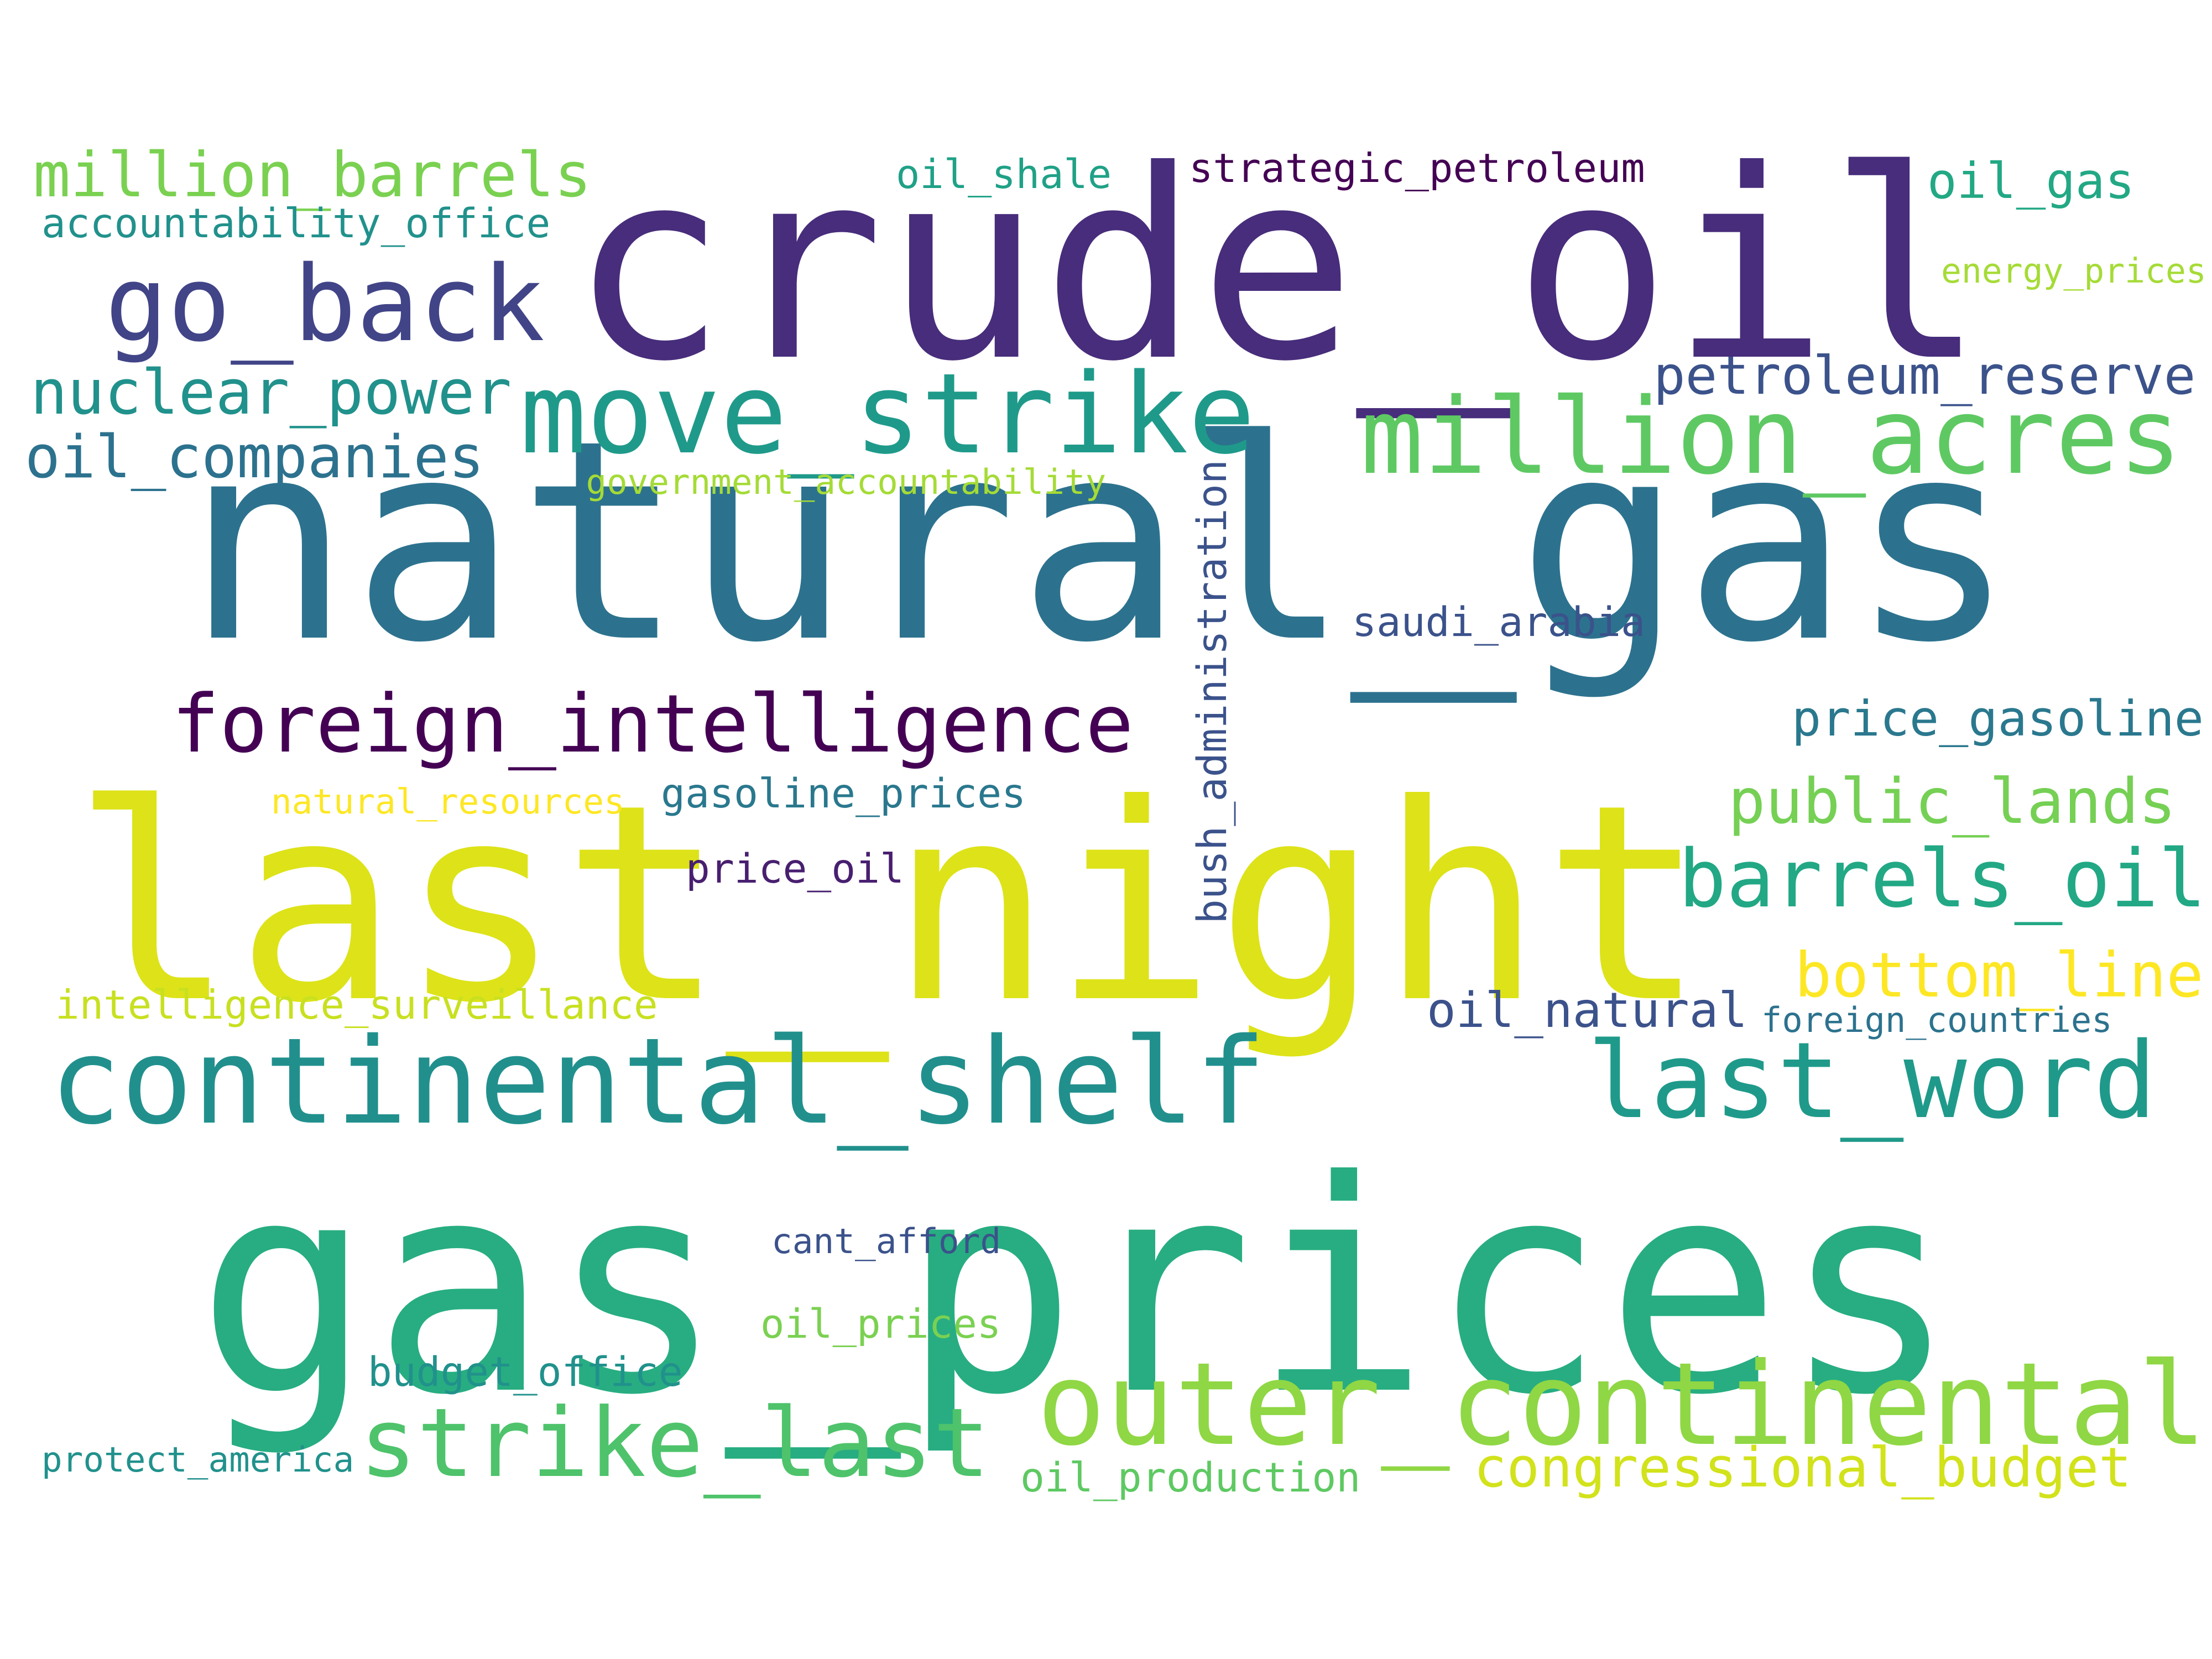 This screenshot has height=1659, width=2212. Describe the element at coordinates (1212, 692) in the screenshot. I see `word: bush_administration` at that location.